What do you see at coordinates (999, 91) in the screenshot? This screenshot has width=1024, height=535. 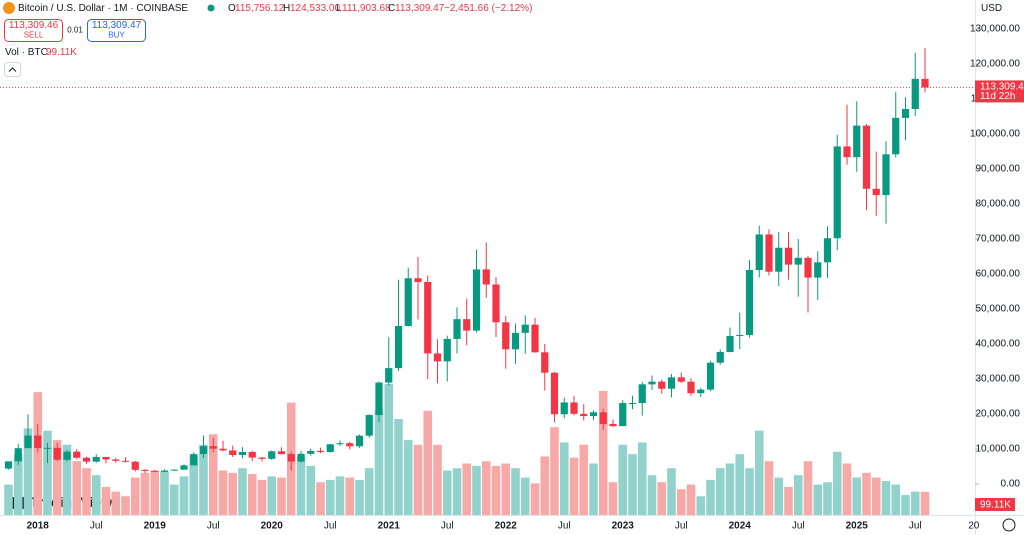 I see `price-label-box` at bounding box center [999, 91].